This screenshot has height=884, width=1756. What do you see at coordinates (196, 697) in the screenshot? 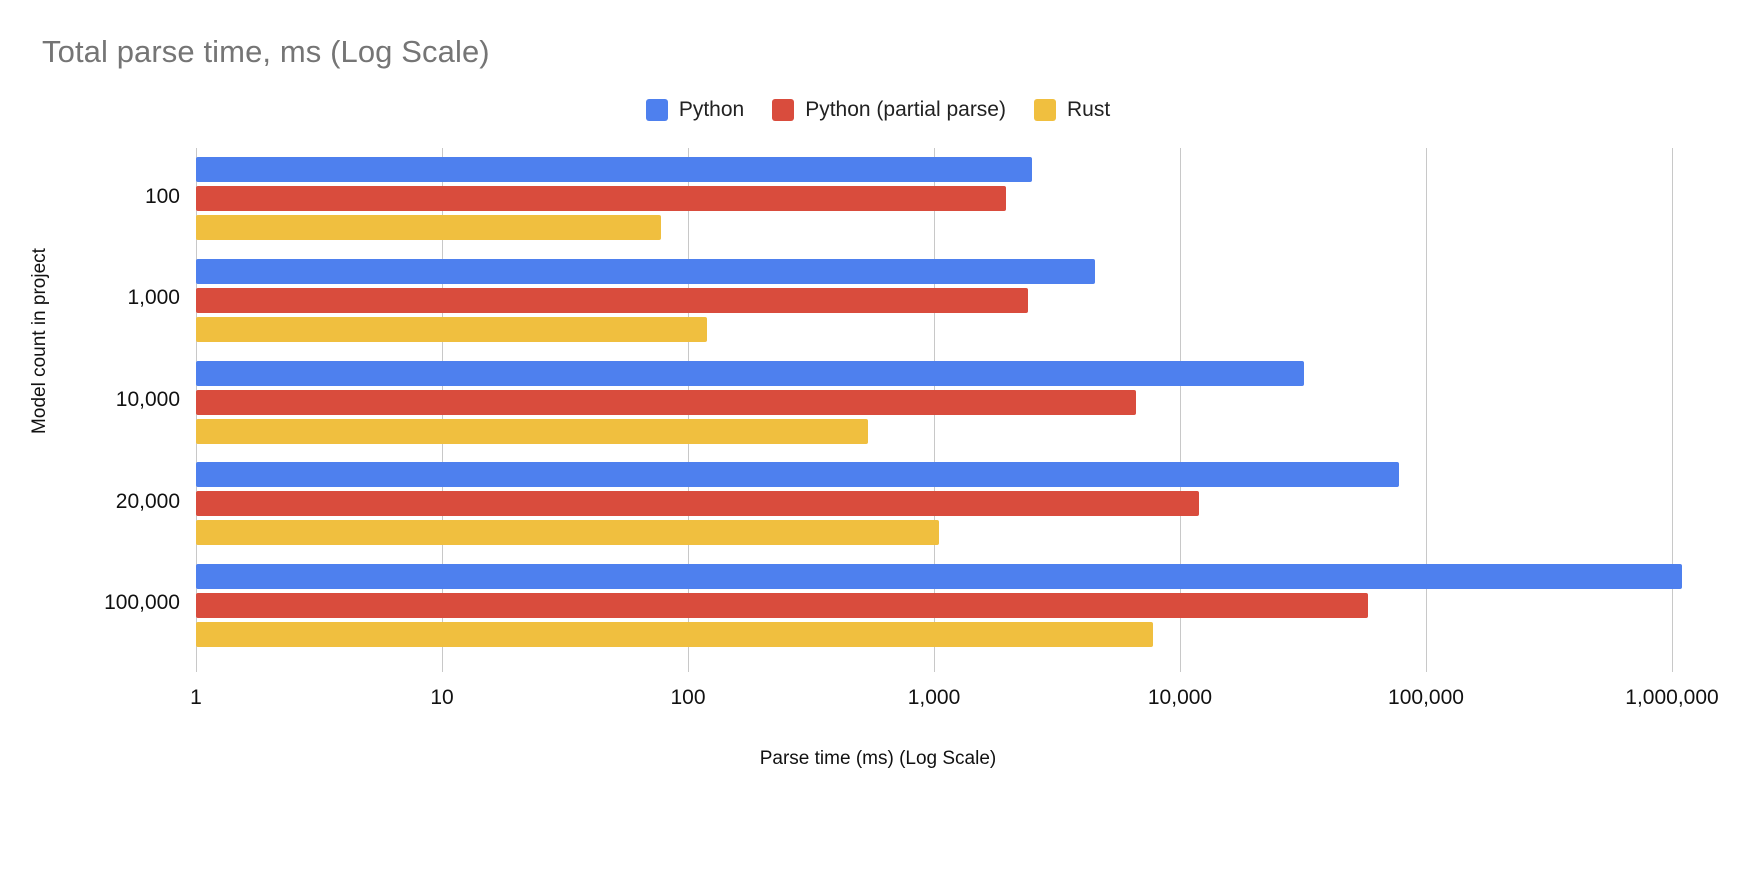
I see `x-axis-tick-label: 1` at bounding box center [196, 697].